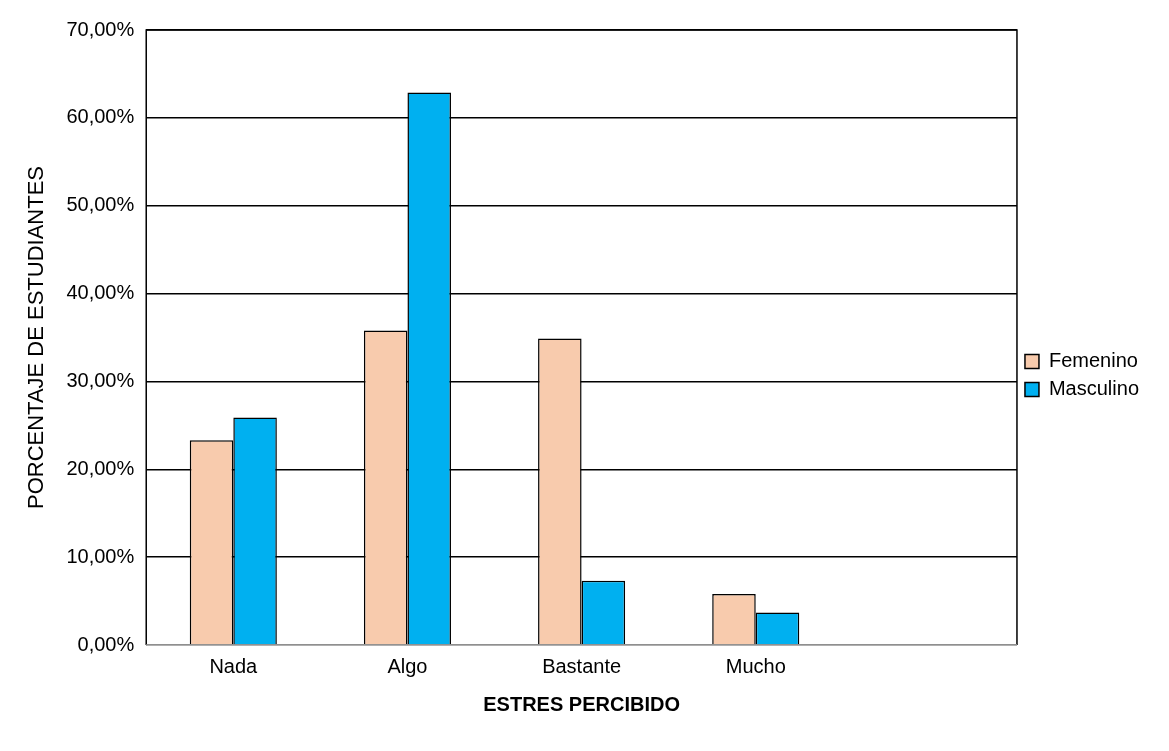 Image resolution: width=1169 pixels, height=751 pixels. Describe the element at coordinates (582, 665) in the screenshot. I see `x-tick-label: Bastante` at that location.